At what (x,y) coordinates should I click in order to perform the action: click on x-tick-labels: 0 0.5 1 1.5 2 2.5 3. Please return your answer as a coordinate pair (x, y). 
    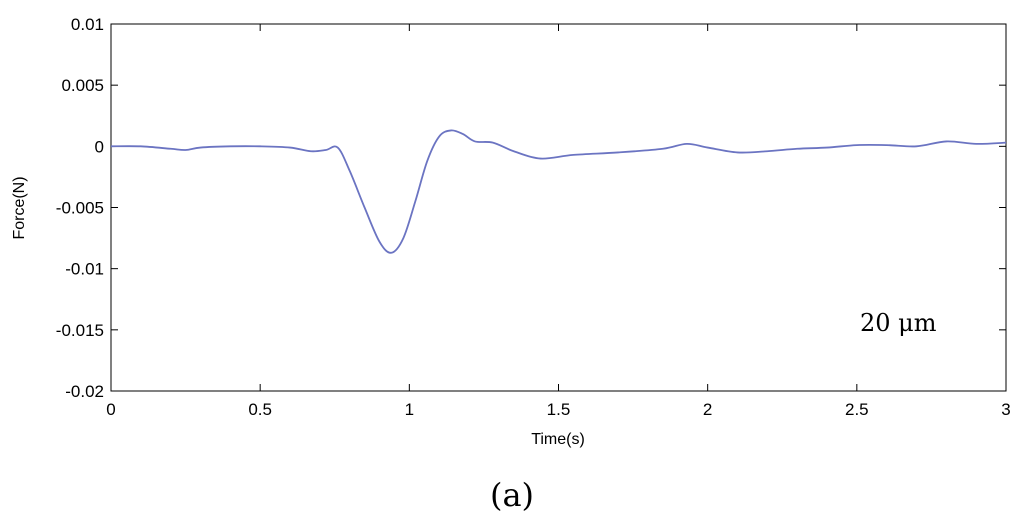
    Looking at the image, I should click on (558, 409).